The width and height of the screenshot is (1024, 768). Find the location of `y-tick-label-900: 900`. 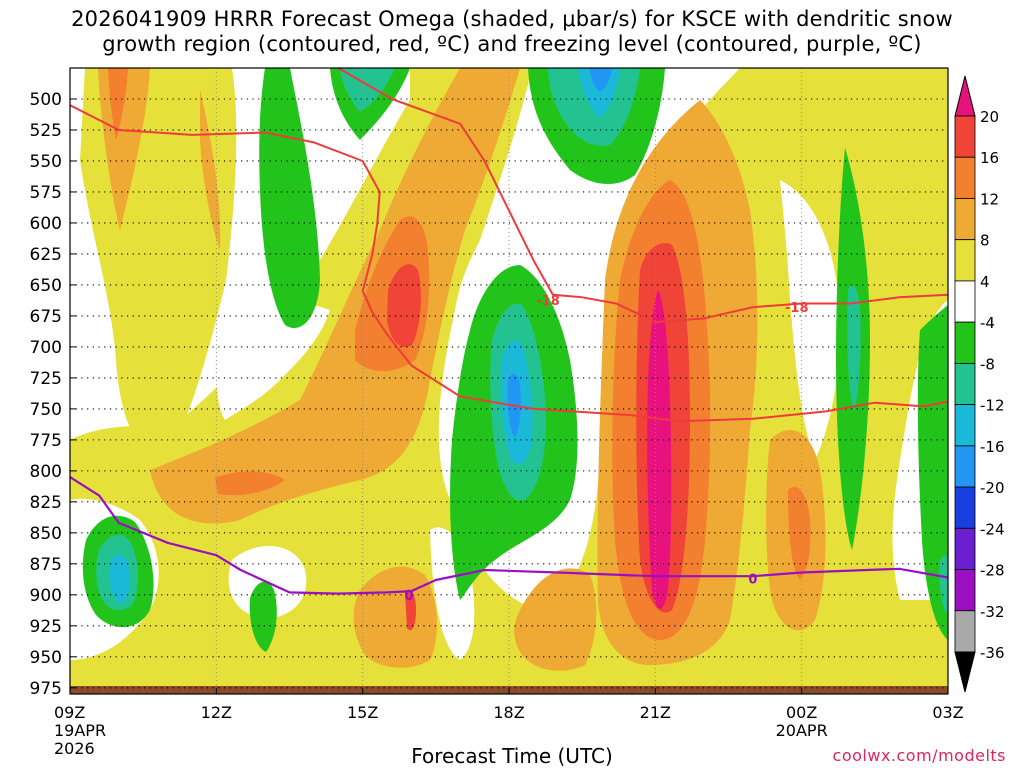

y-tick-label-900: 900 is located at coordinates (46, 596).